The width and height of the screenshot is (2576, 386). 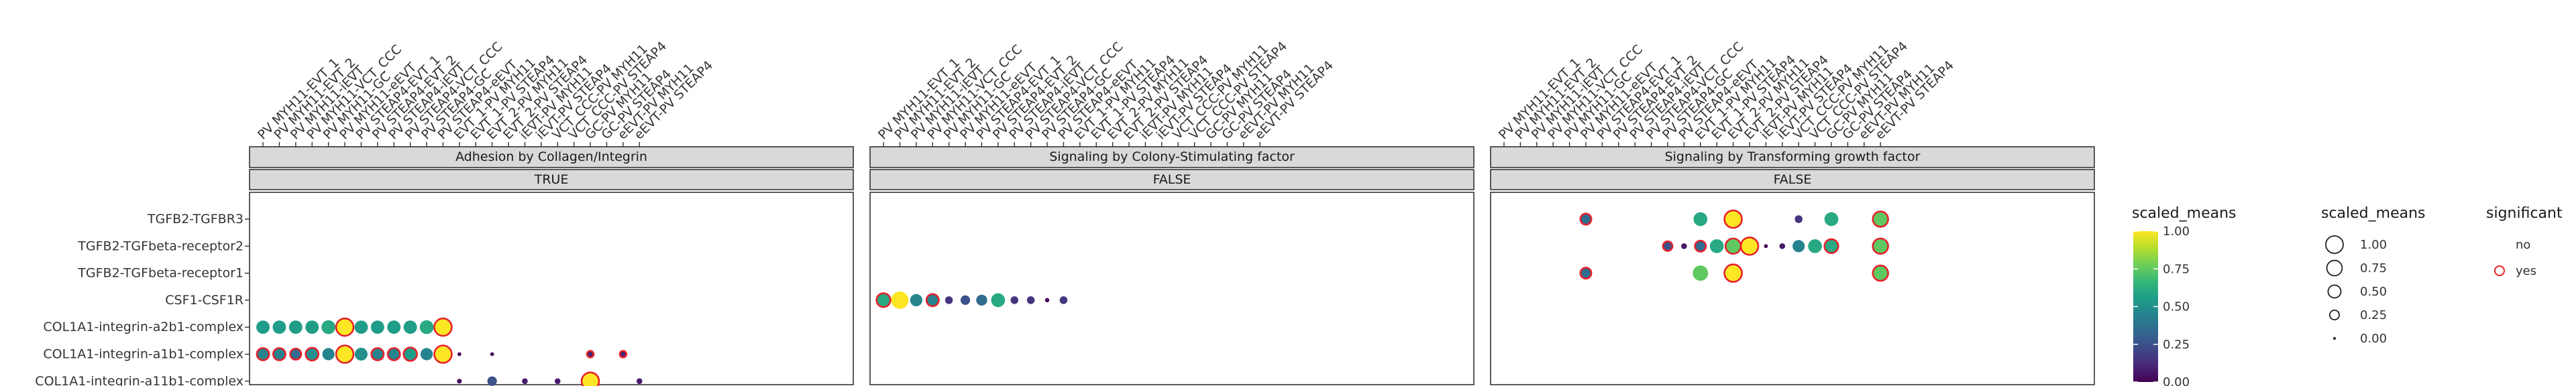 What do you see at coordinates (2373, 339) in the screenshot?
I see `size-legend-label: 0.00` at bounding box center [2373, 339].